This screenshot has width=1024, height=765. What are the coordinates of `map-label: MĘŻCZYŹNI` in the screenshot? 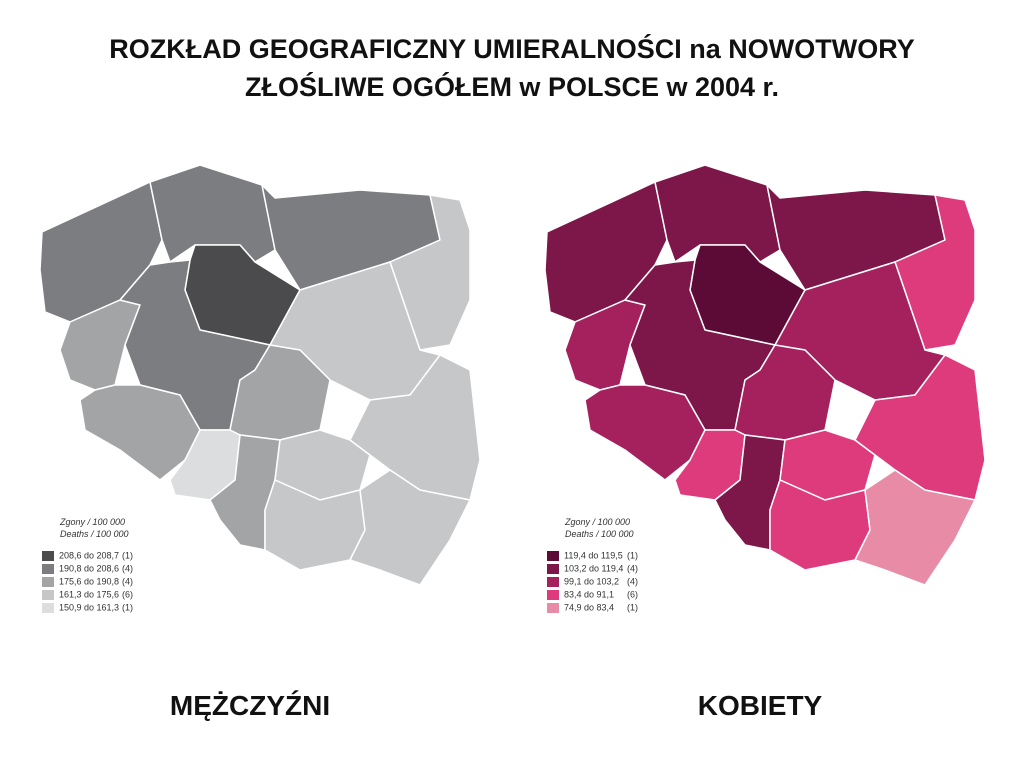 It's located at (250, 705).